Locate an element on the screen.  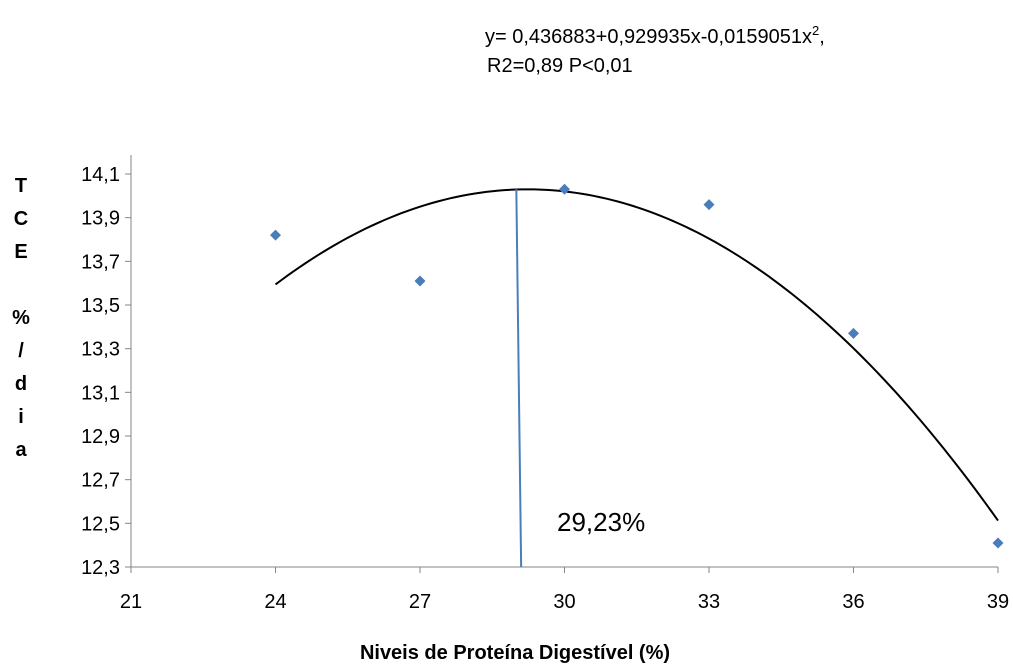
y-axis-title-char: % is located at coordinates (21, 318).